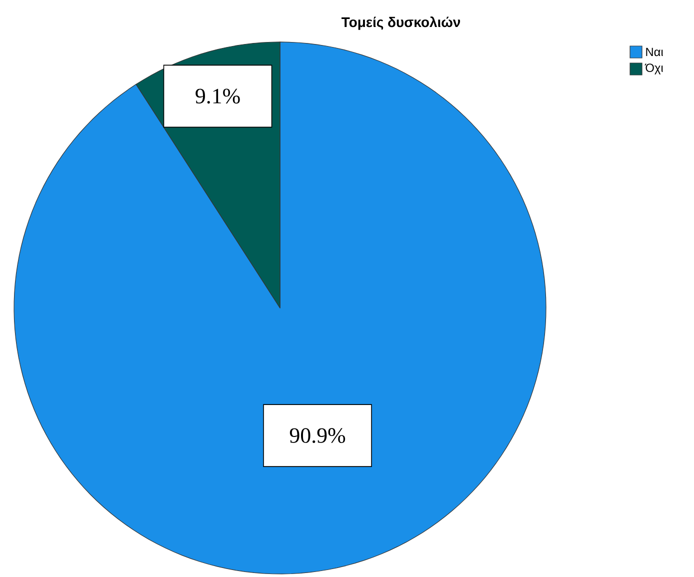  I want to click on legend-label: Ναι, so click(655, 52).